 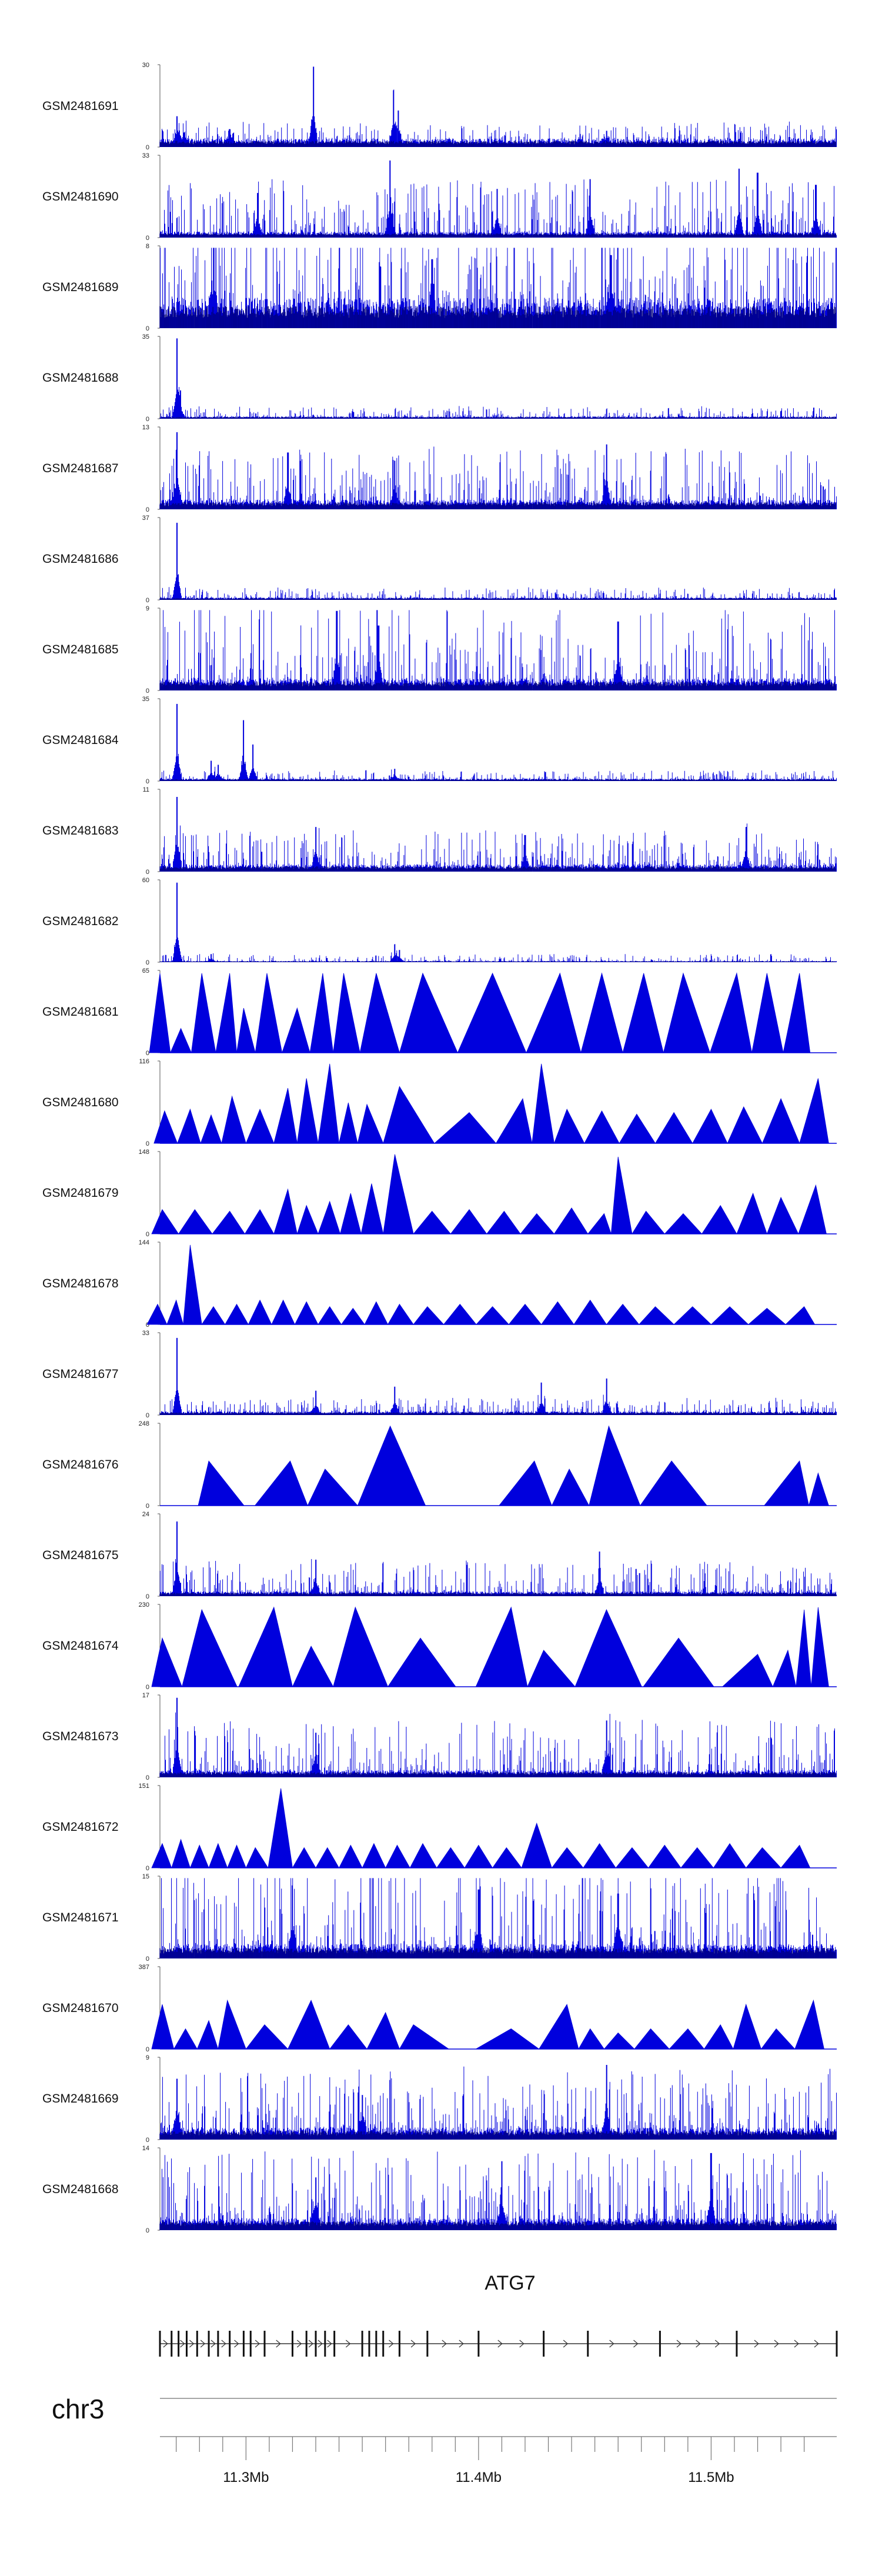 I want to click on y-max-label: 148, so click(x=144, y=1152).